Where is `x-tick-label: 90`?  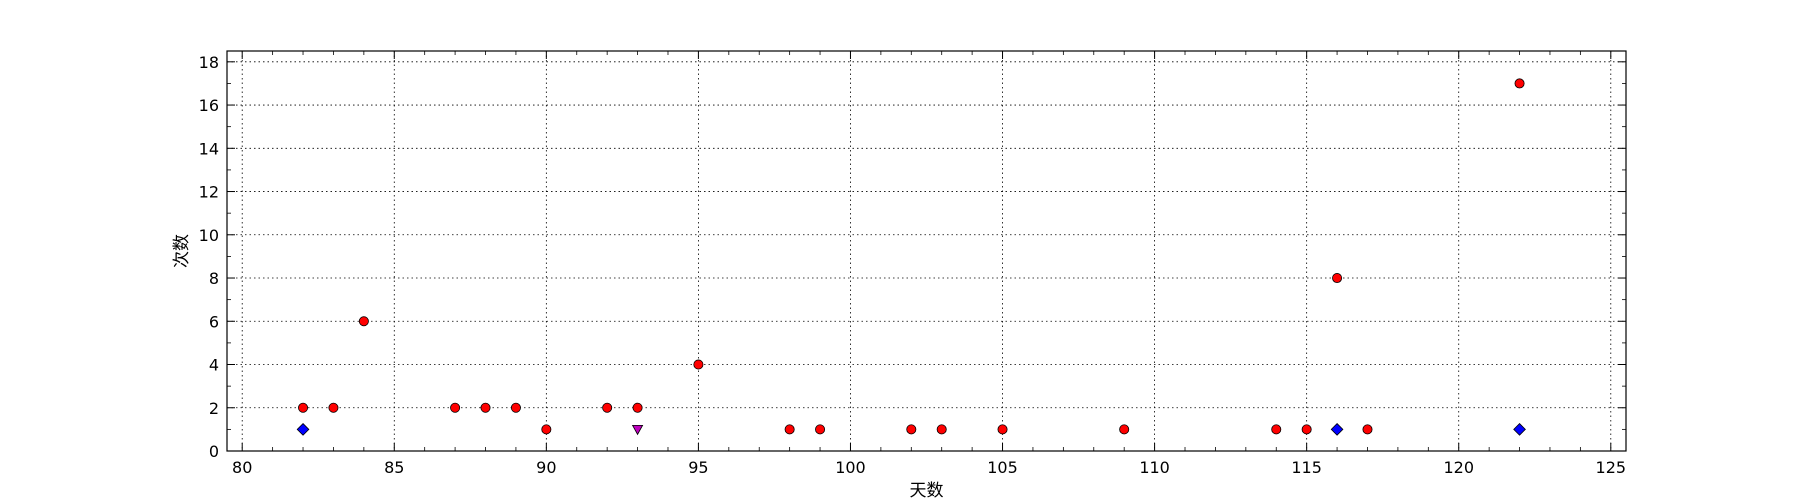
x-tick-label: 90 is located at coordinates (546, 467).